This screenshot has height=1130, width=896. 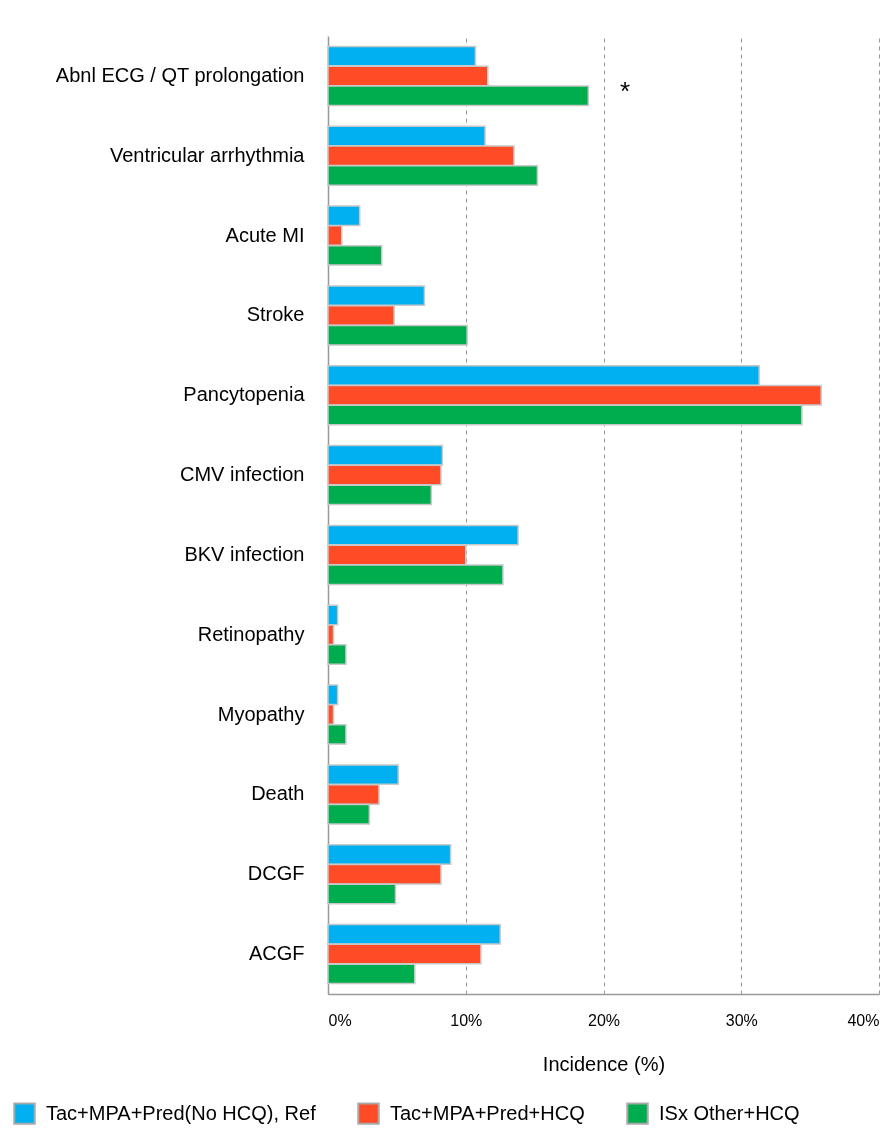 I want to click on annotation: *, so click(x=625, y=91).